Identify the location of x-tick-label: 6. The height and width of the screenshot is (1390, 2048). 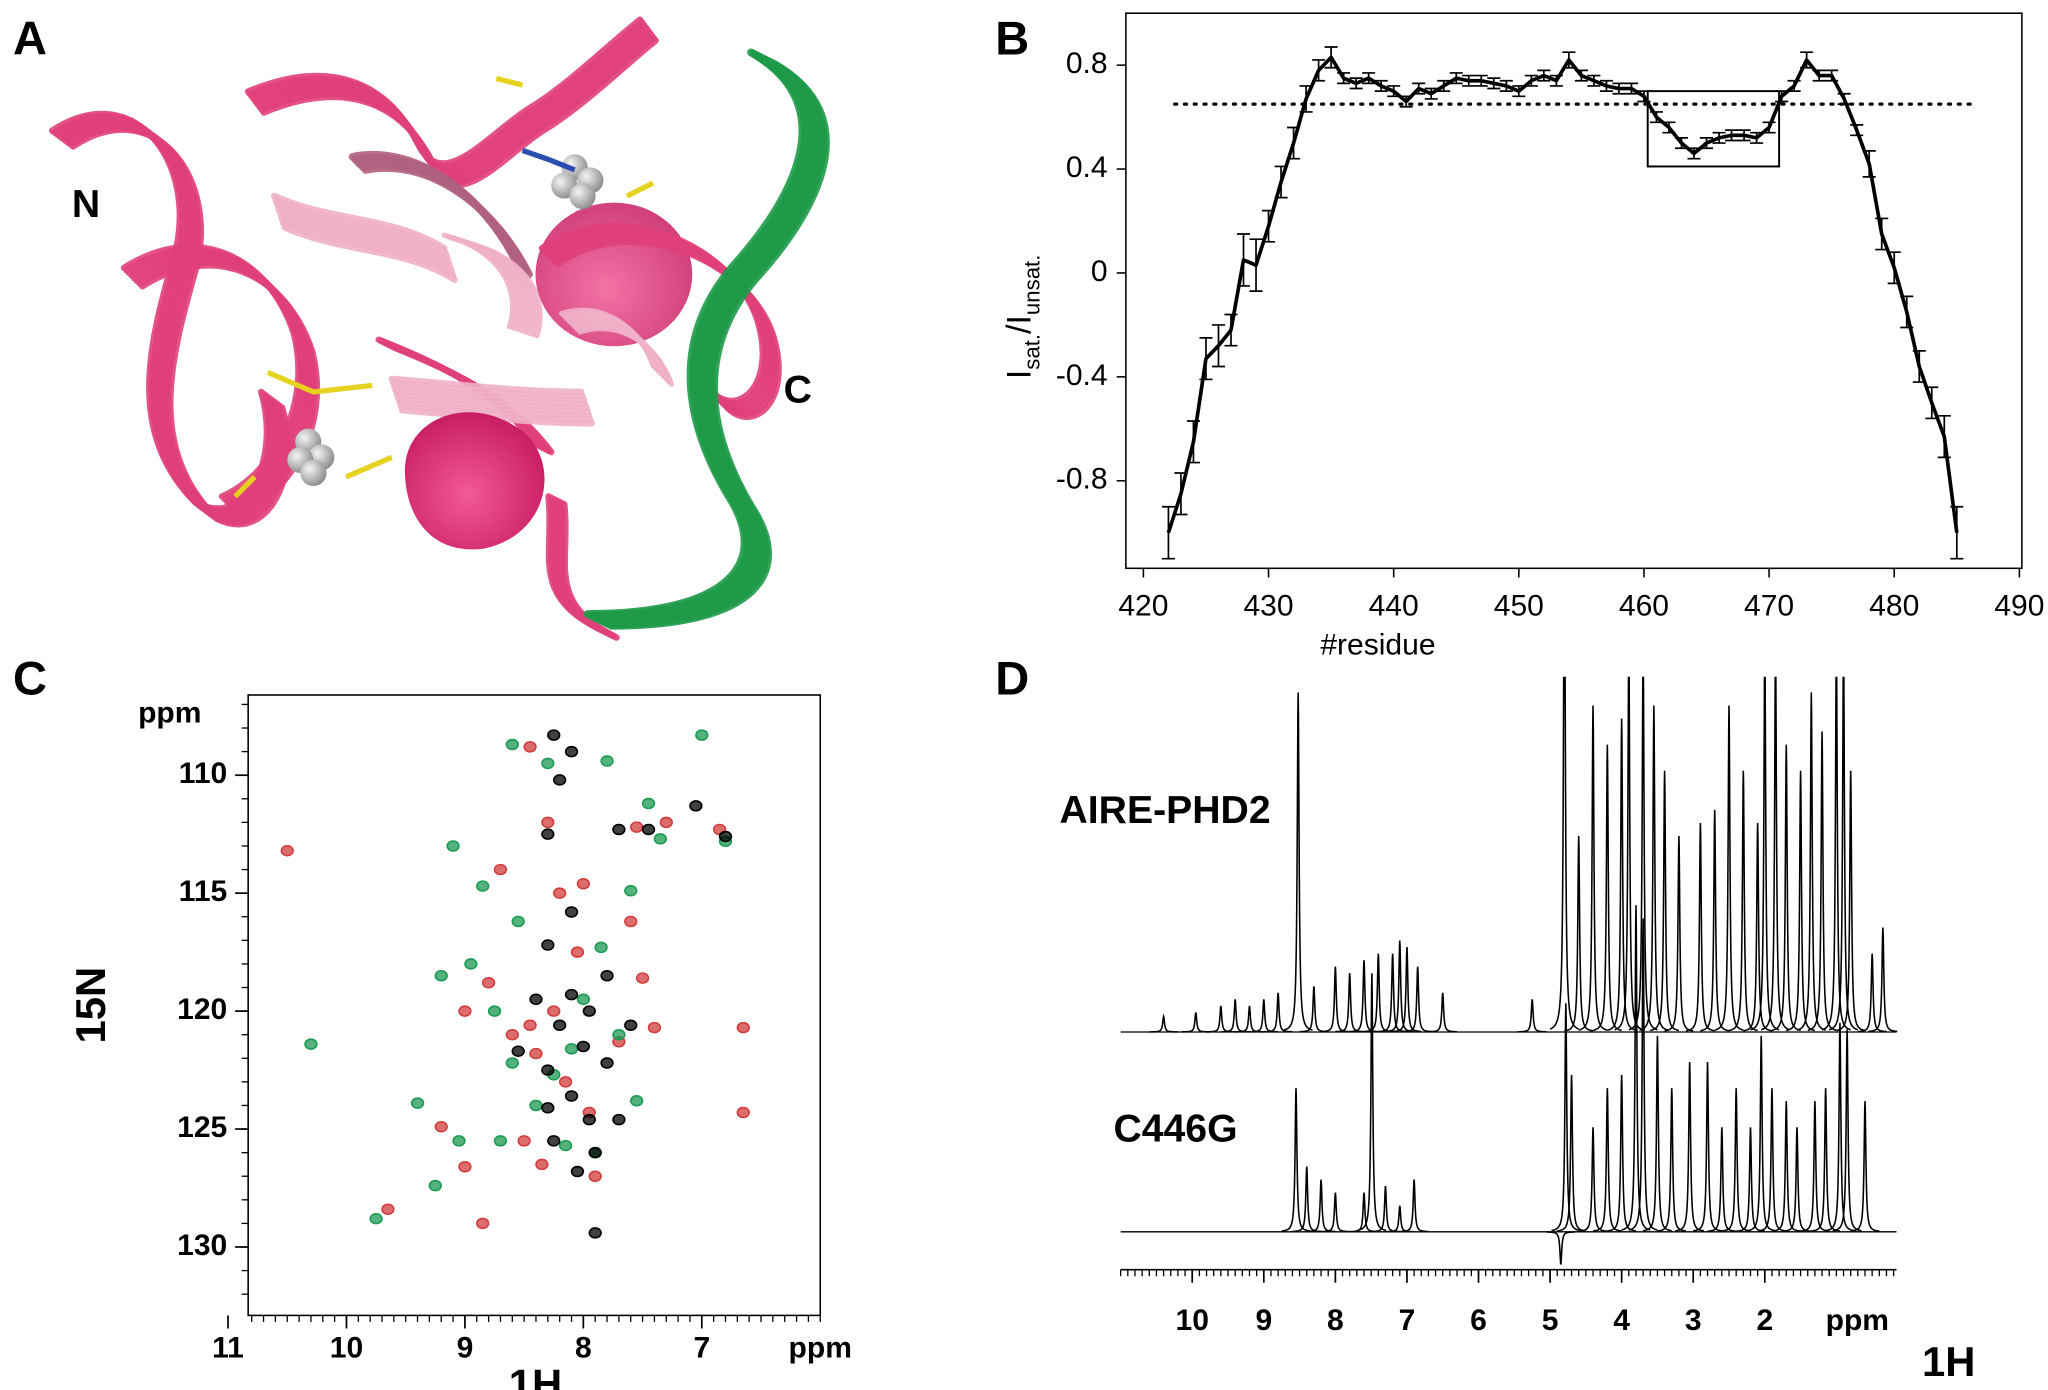
(1478, 1320).